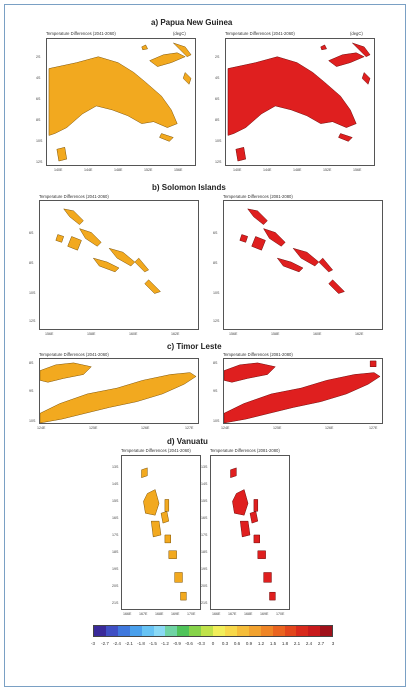  Describe the element at coordinates (272, 596) in the screenshot. I see `land-tanna` at that location.